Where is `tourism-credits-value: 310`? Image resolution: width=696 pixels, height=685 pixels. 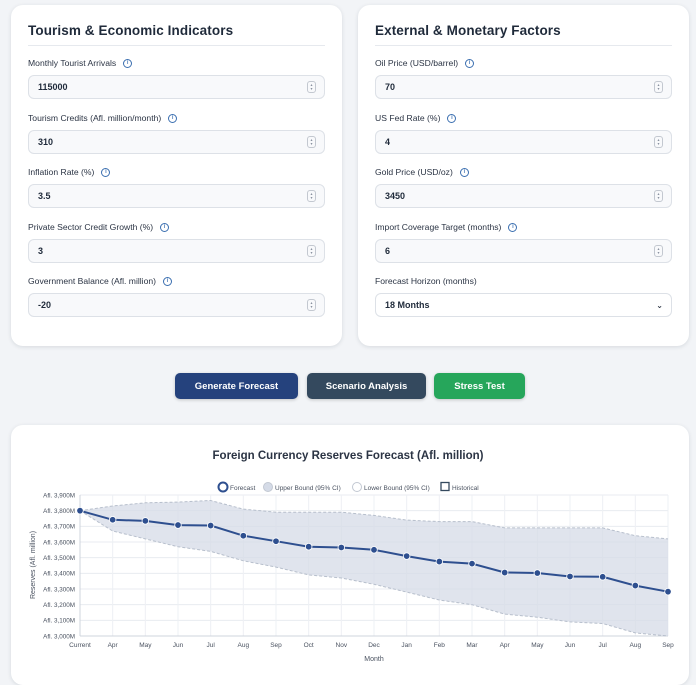
tourism-credits-value: 310 is located at coordinates (46, 142).